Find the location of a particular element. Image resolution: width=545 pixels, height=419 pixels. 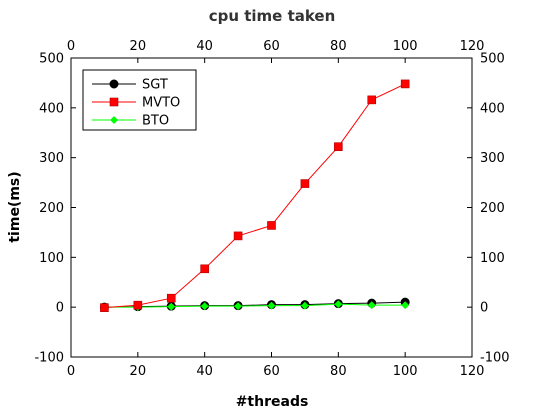

y-tick-label-right: 400 is located at coordinates (492, 108).